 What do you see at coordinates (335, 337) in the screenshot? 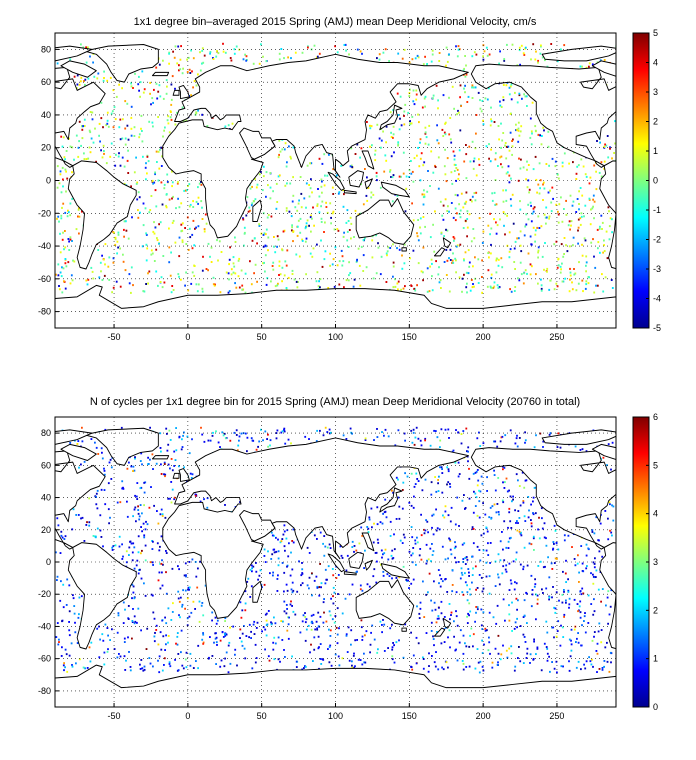
I see `x-tick-label: 100` at bounding box center [335, 337].